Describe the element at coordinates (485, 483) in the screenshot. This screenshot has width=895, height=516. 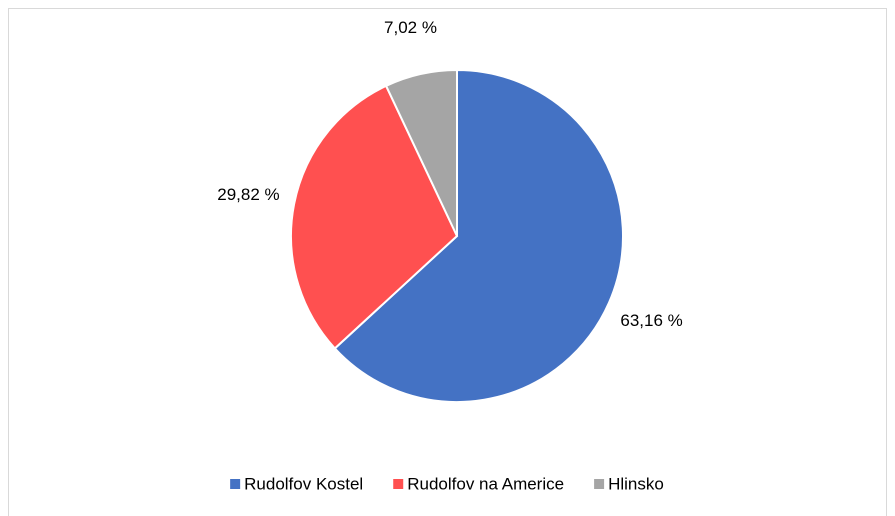
I see `legend-label: Rudolfov na Americe` at that location.